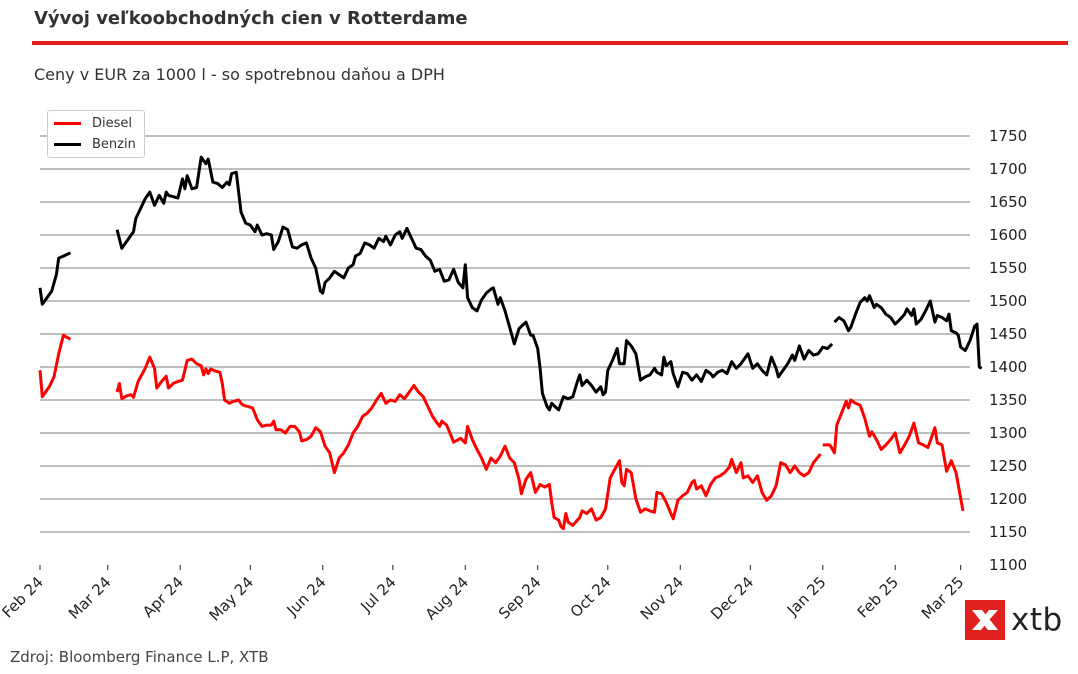 The image size is (1078, 674). What do you see at coordinates (1008, 433) in the screenshot?
I see `y-tick-label: 1300` at bounding box center [1008, 433].